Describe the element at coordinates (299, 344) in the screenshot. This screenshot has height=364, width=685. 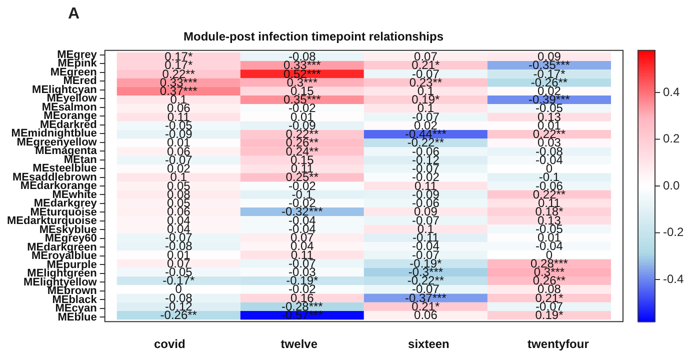
I see `x-tick-label: twelve` at that location.